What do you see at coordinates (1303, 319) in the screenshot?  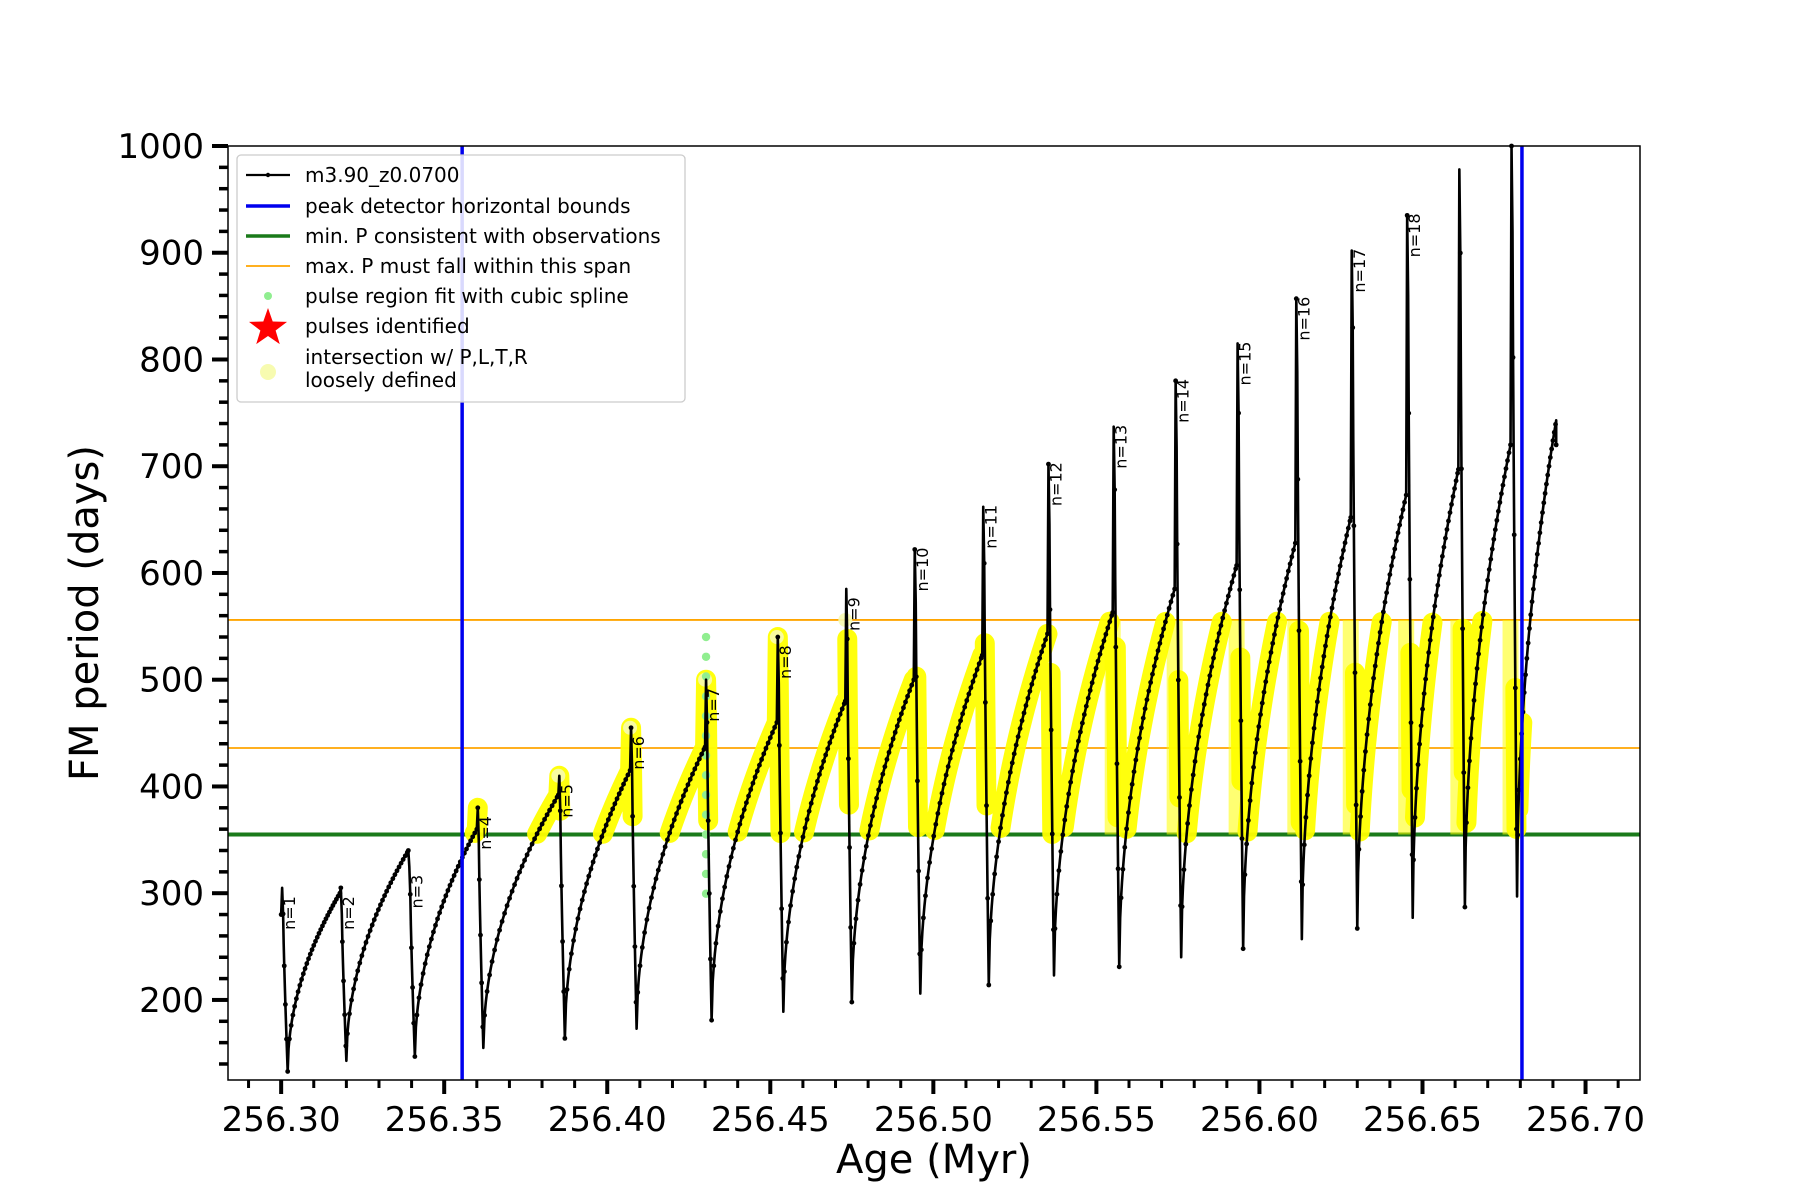 I see `pulse-label: n=16` at bounding box center [1303, 319].